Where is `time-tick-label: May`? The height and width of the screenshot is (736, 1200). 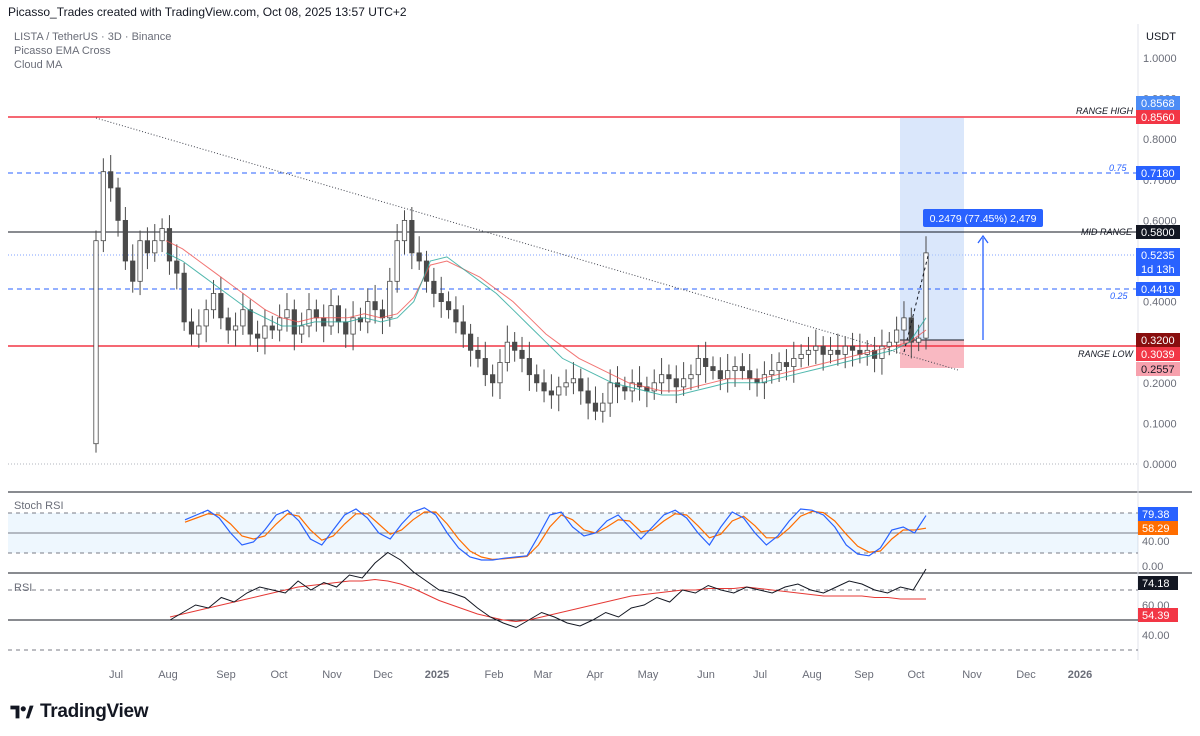
time-tick-label: May is located at coordinates (648, 675).